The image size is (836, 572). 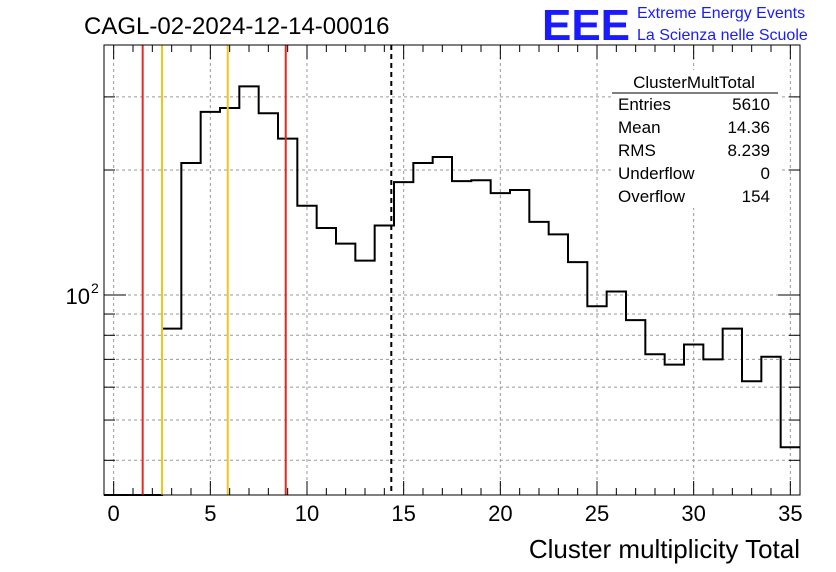 What do you see at coordinates (644, 104) in the screenshot?
I see `stats-row-label: Entries` at bounding box center [644, 104].